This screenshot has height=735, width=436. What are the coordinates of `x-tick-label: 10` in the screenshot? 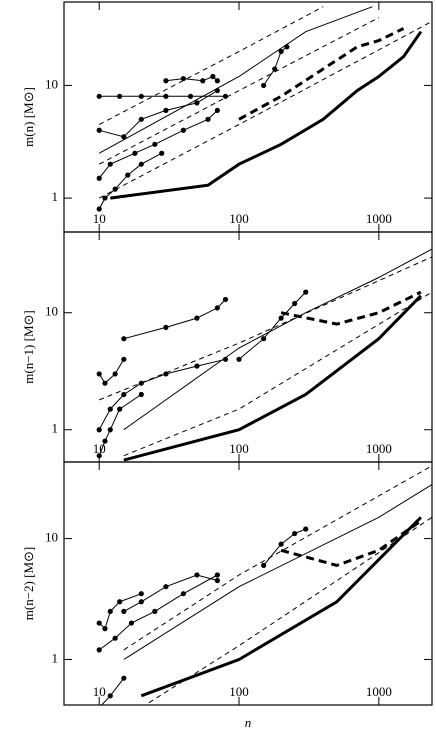 It's located at (99, 218).